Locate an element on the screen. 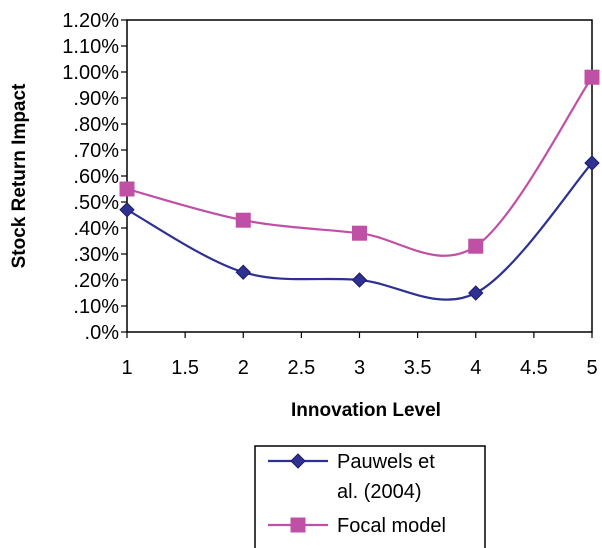 The width and height of the screenshot is (602, 548). legend-box is located at coordinates (370, 496).